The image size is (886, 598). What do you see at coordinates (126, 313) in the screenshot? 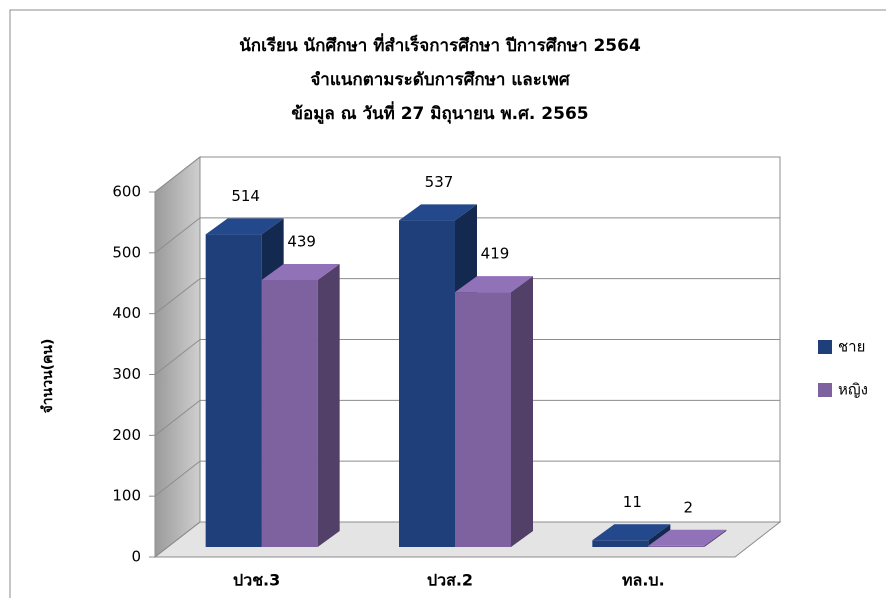
I see `y-tick-label: 400` at bounding box center [126, 313].